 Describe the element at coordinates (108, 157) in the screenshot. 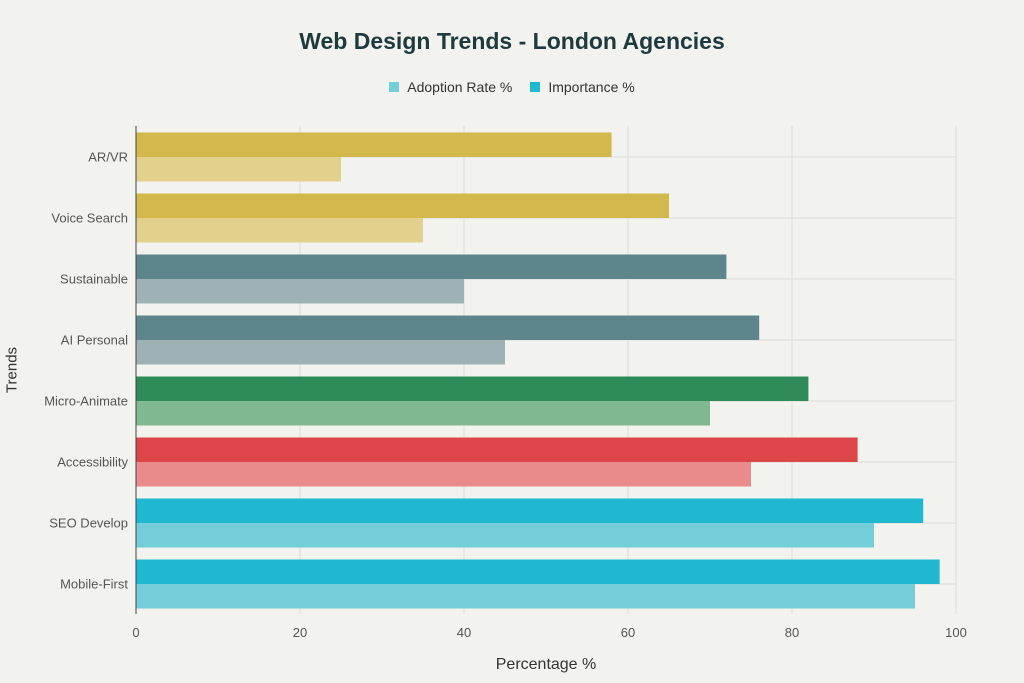

I see `y-tick-label: AR/VR` at that location.